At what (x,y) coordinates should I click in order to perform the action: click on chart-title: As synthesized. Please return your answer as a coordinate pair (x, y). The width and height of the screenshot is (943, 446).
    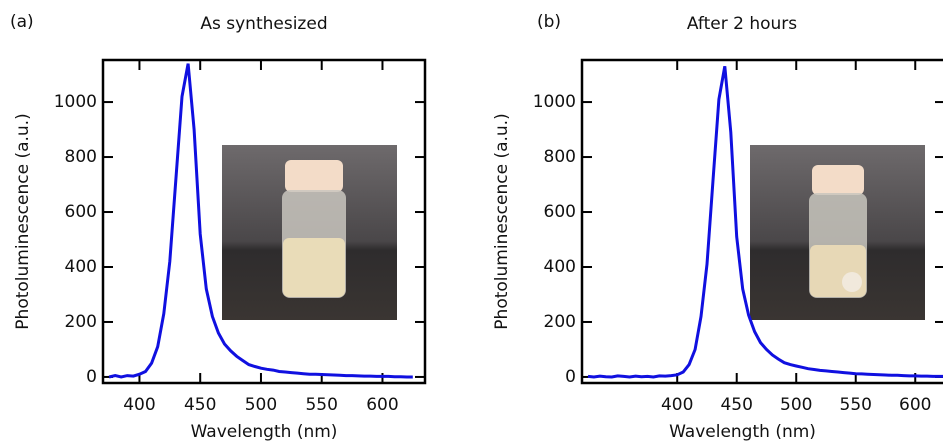
    Looking at the image, I should click on (263, 24).